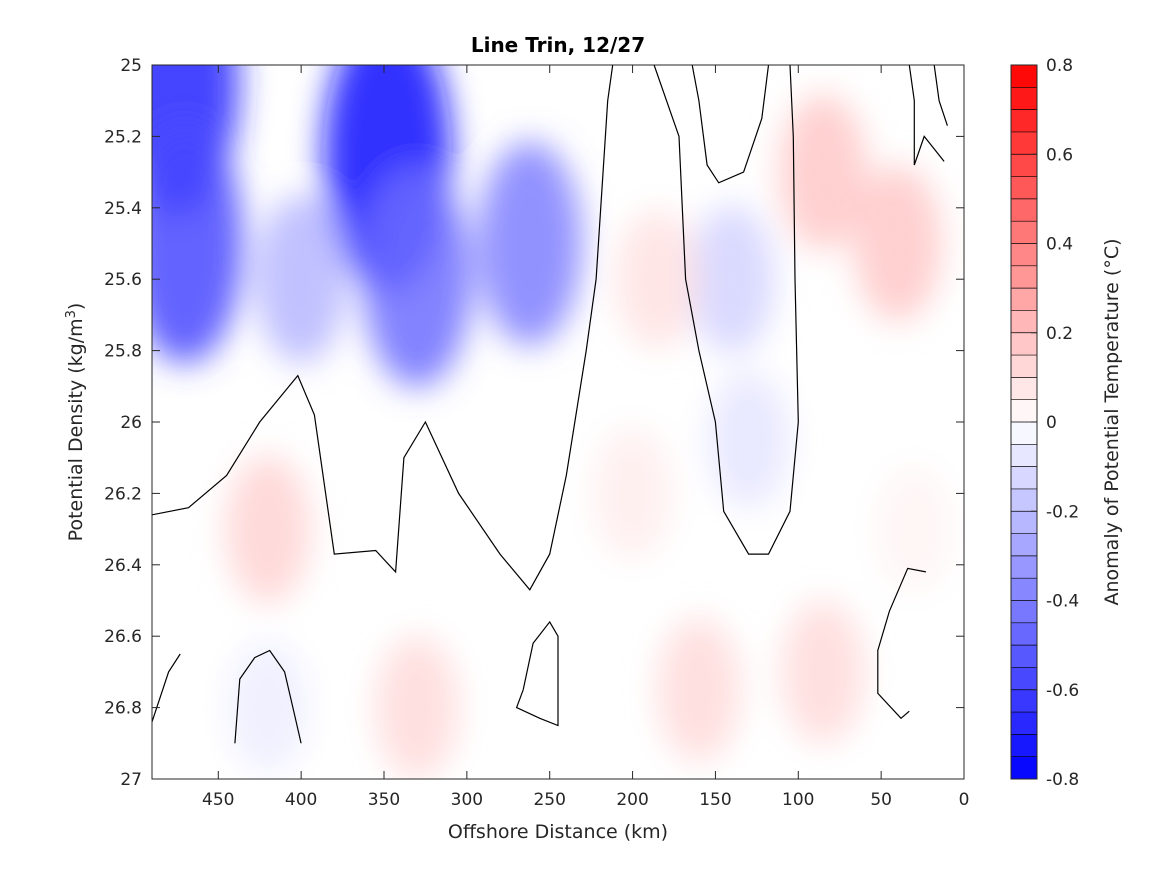  I want to click on y-axis-label-main: Potential Density (kg/m, so click(76, 429).